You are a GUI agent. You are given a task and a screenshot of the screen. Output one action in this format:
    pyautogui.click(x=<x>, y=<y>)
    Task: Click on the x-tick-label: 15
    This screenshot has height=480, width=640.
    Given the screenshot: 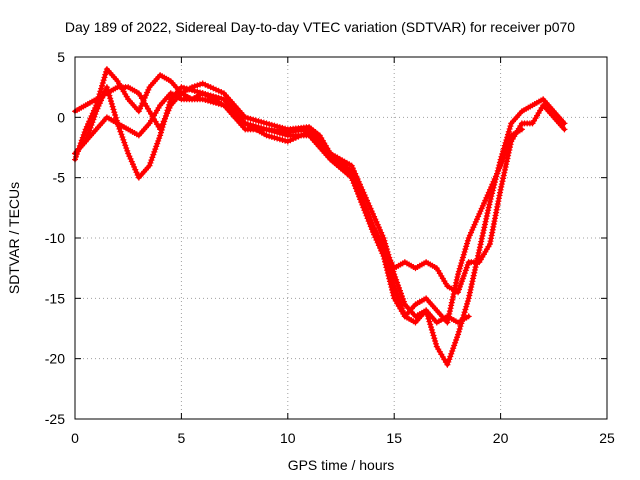 What is the action you would take?
    pyautogui.click(x=394, y=438)
    